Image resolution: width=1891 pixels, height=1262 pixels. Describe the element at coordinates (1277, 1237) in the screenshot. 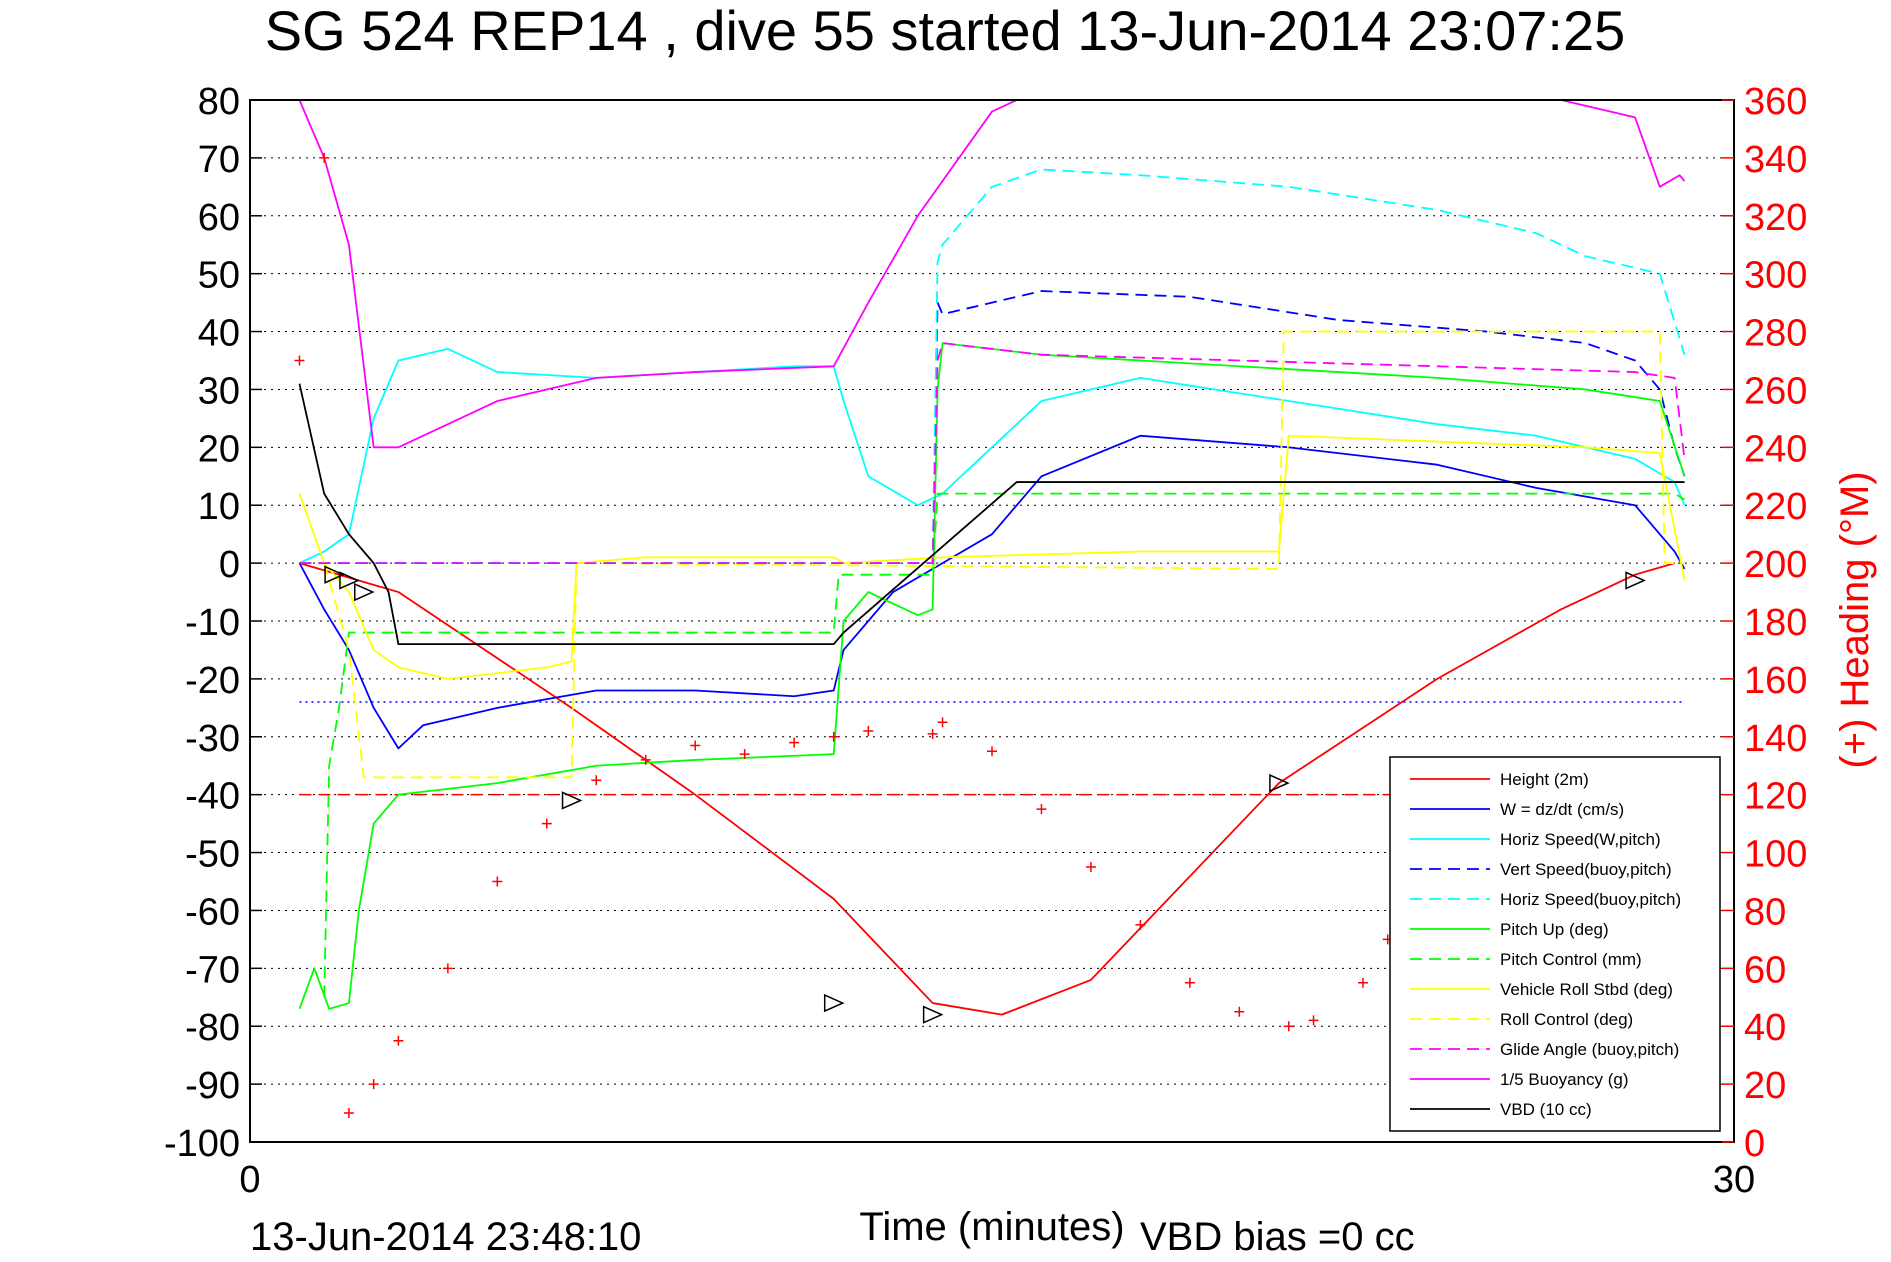

I see `footer-vbd-bias: VBD bias =0 cc` at that location.